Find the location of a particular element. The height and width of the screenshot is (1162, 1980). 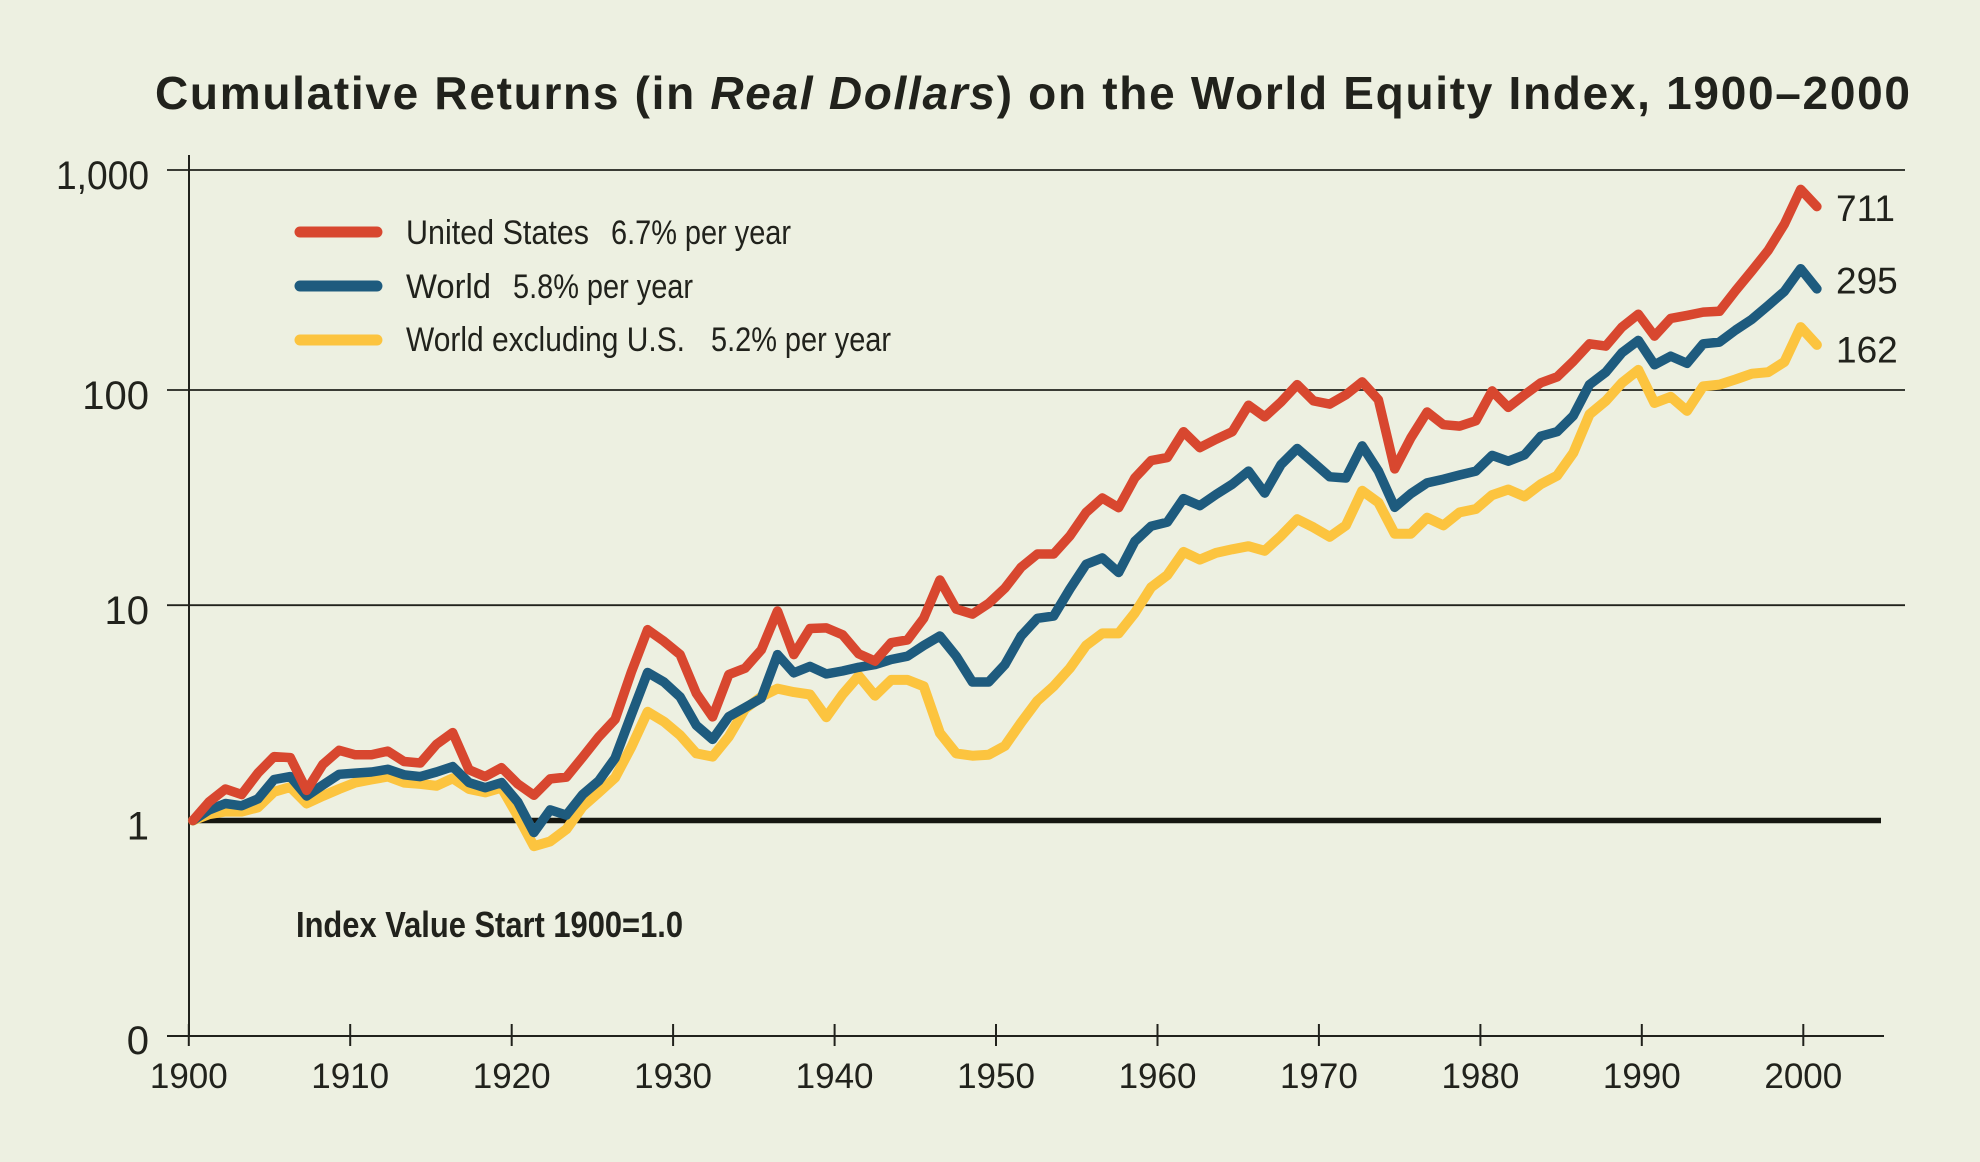

svg-text: 10 is located at coordinates (127, 611).